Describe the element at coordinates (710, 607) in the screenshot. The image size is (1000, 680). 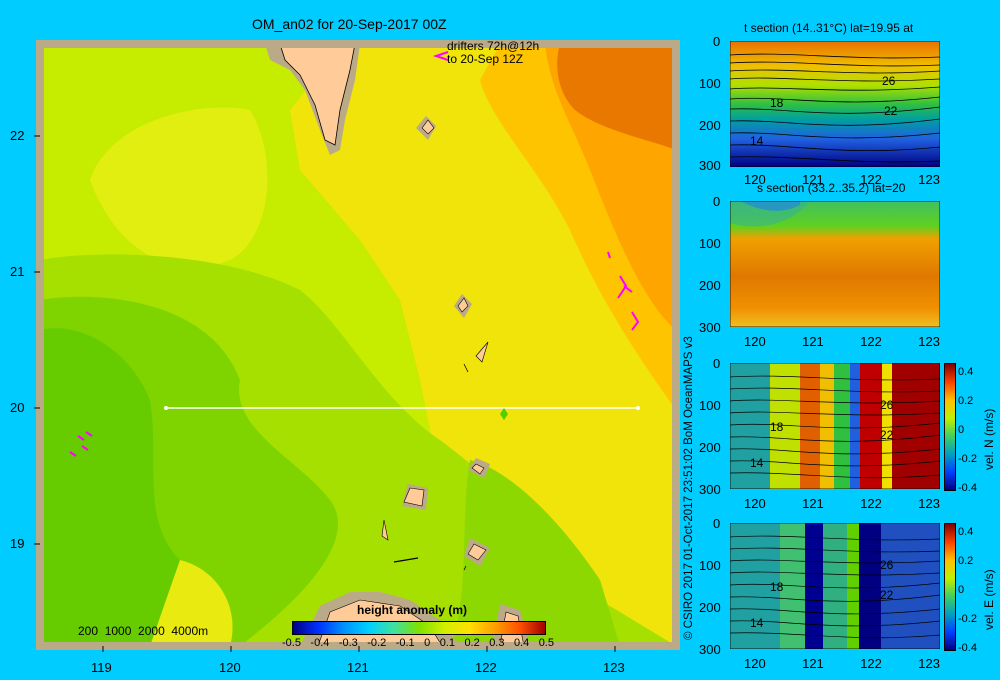
I see `p4-y200: 200` at that location.